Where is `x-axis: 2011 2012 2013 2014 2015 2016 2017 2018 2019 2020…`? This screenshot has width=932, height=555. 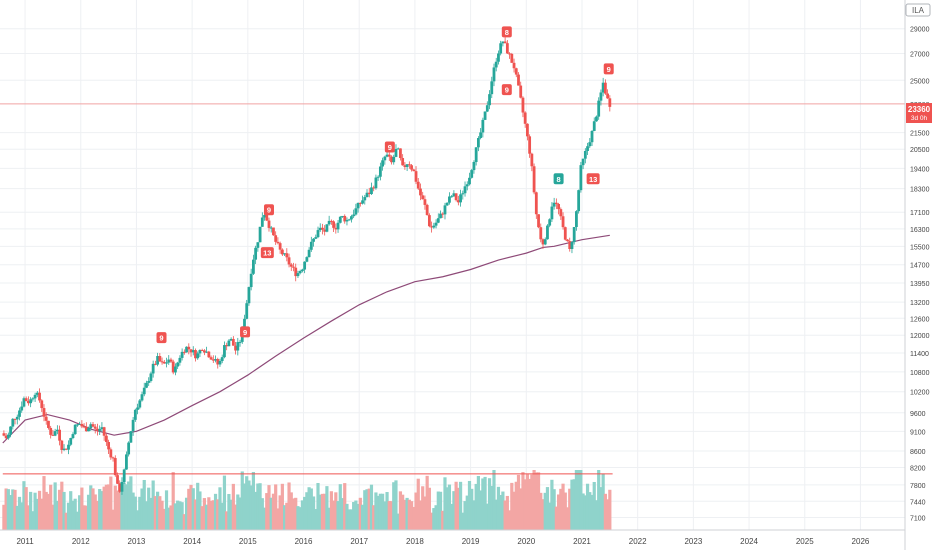
x-axis: 2011 2012 2013 2014 2015 2016 2017 2018 2019 2020… is located at coordinates (442, 541).